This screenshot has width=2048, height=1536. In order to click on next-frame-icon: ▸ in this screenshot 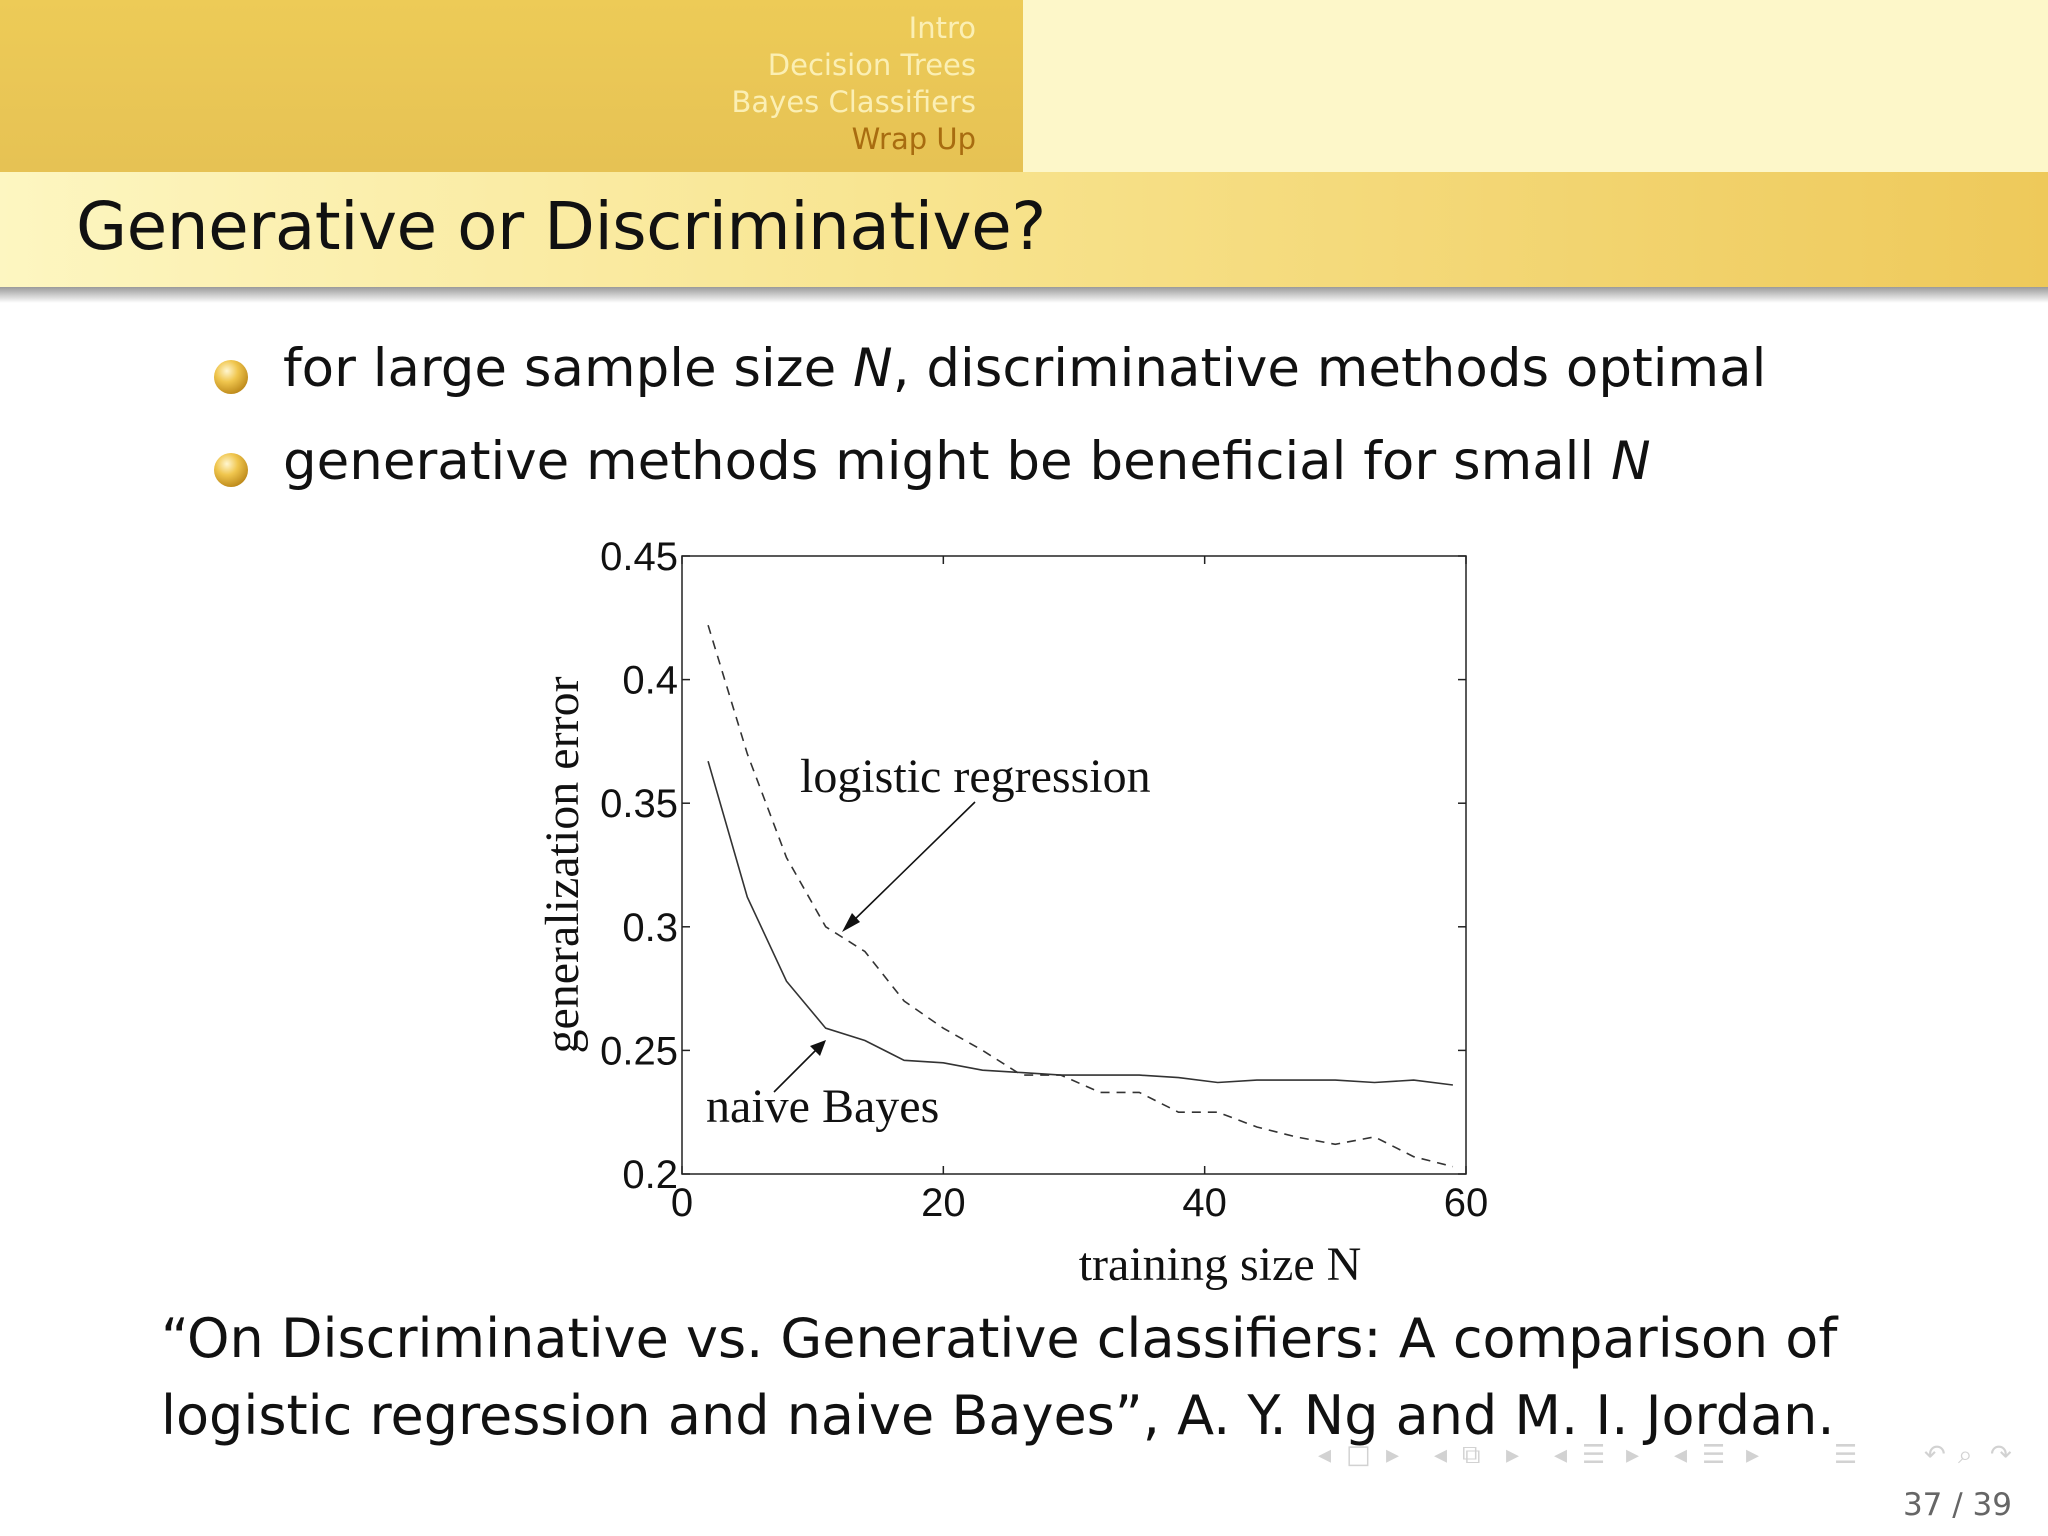, I will do `click(1393, 1455)`.